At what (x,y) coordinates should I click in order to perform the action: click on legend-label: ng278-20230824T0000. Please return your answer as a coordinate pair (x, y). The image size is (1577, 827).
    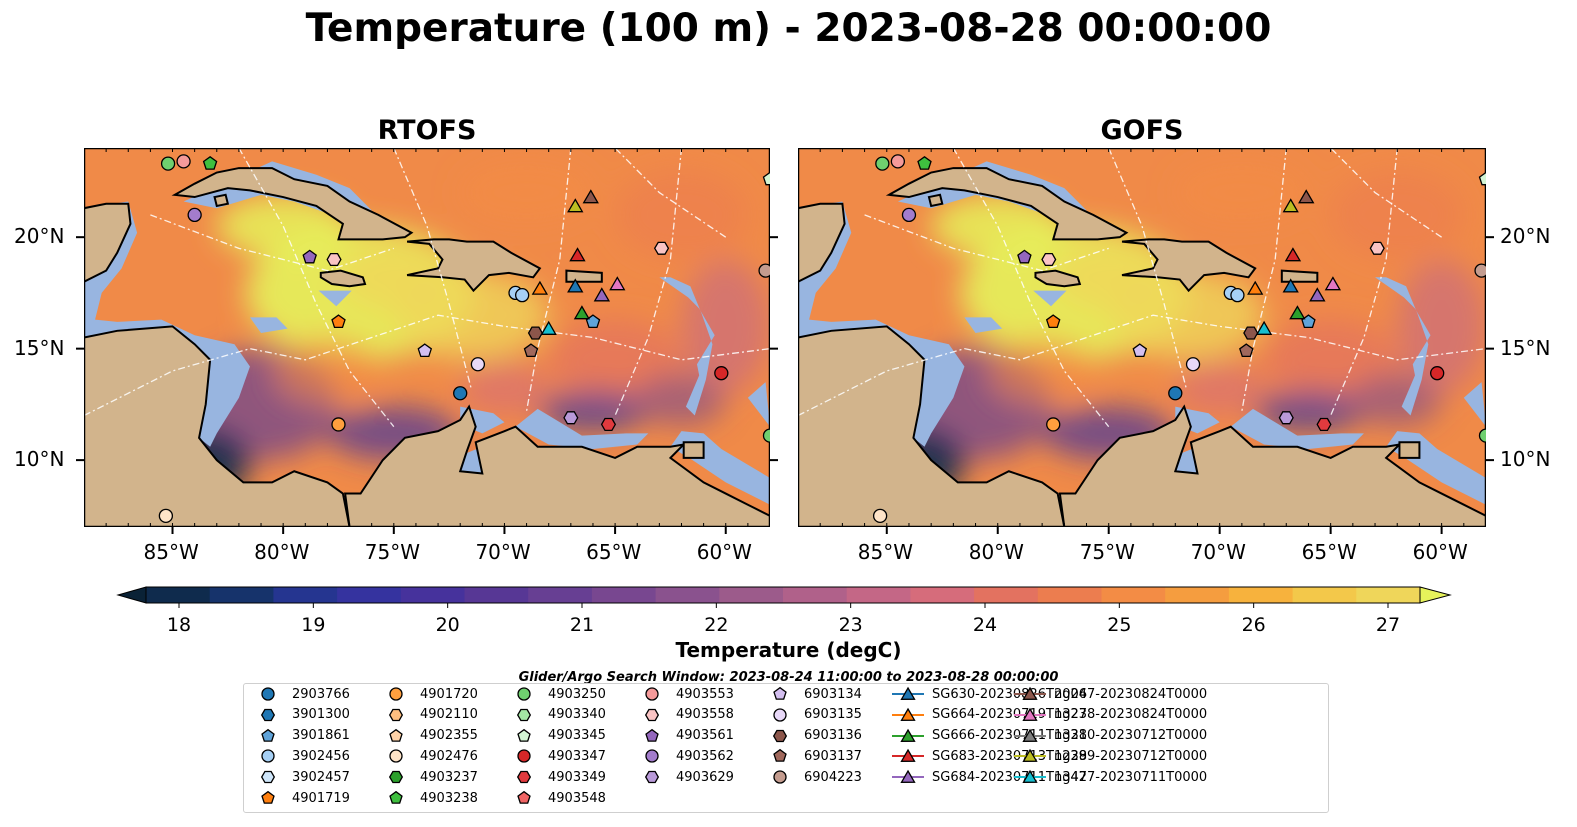
    Looking at the image, I should click on (1131, 715).